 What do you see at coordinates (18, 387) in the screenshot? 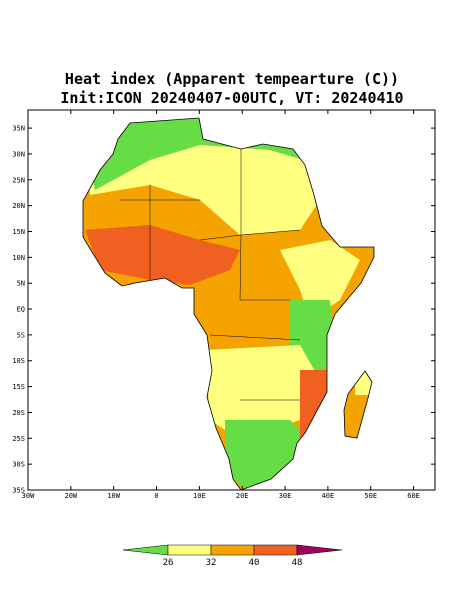
I see `lat-label: 15S` at bounding box center [18, 387].